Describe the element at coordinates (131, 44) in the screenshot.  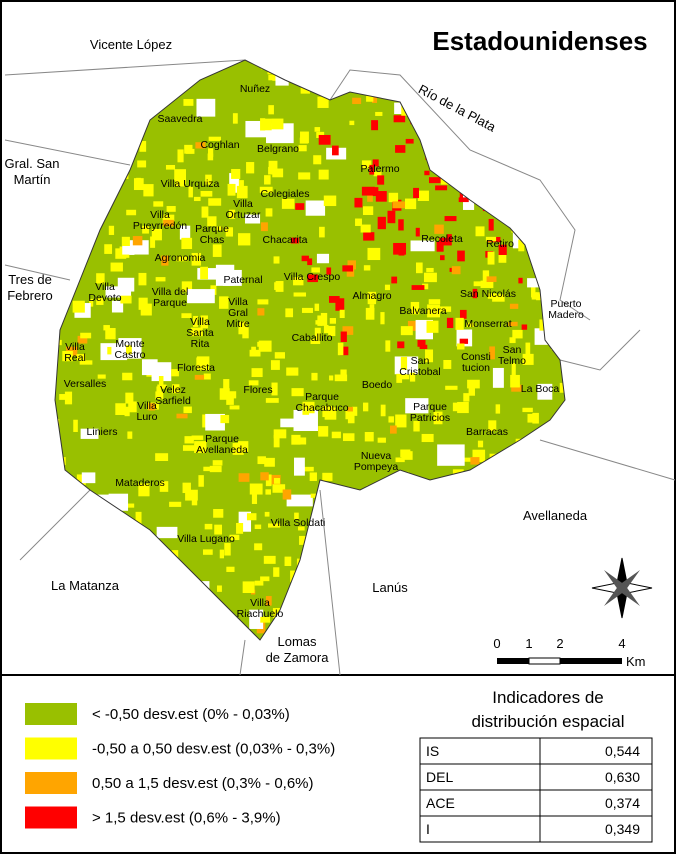
I see `outside-label: Vicente López` at that location.